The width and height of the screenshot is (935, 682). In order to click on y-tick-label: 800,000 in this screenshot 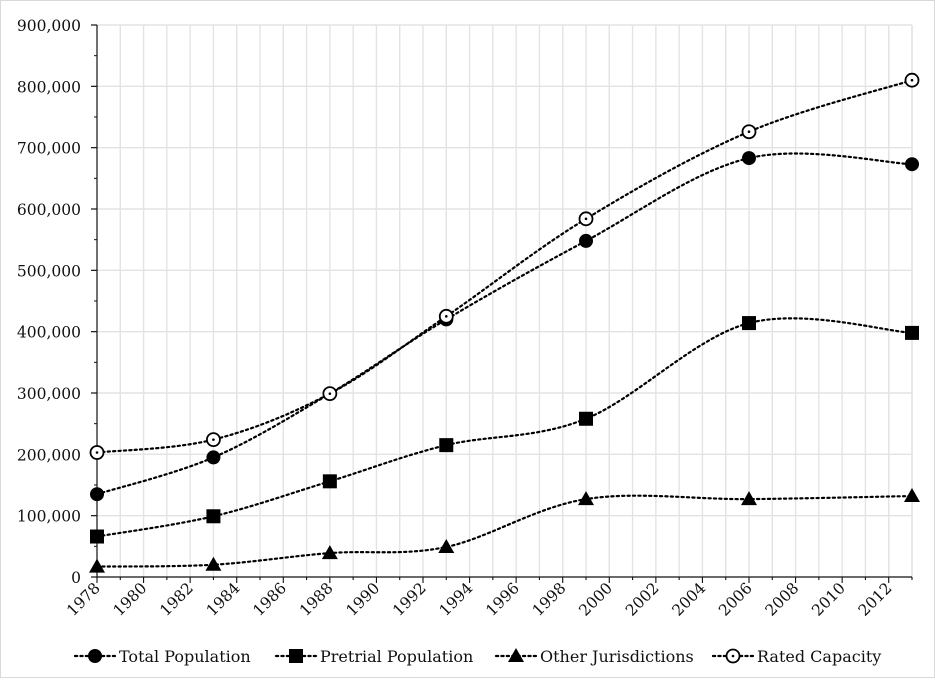, I will do `click(49, 87)`.